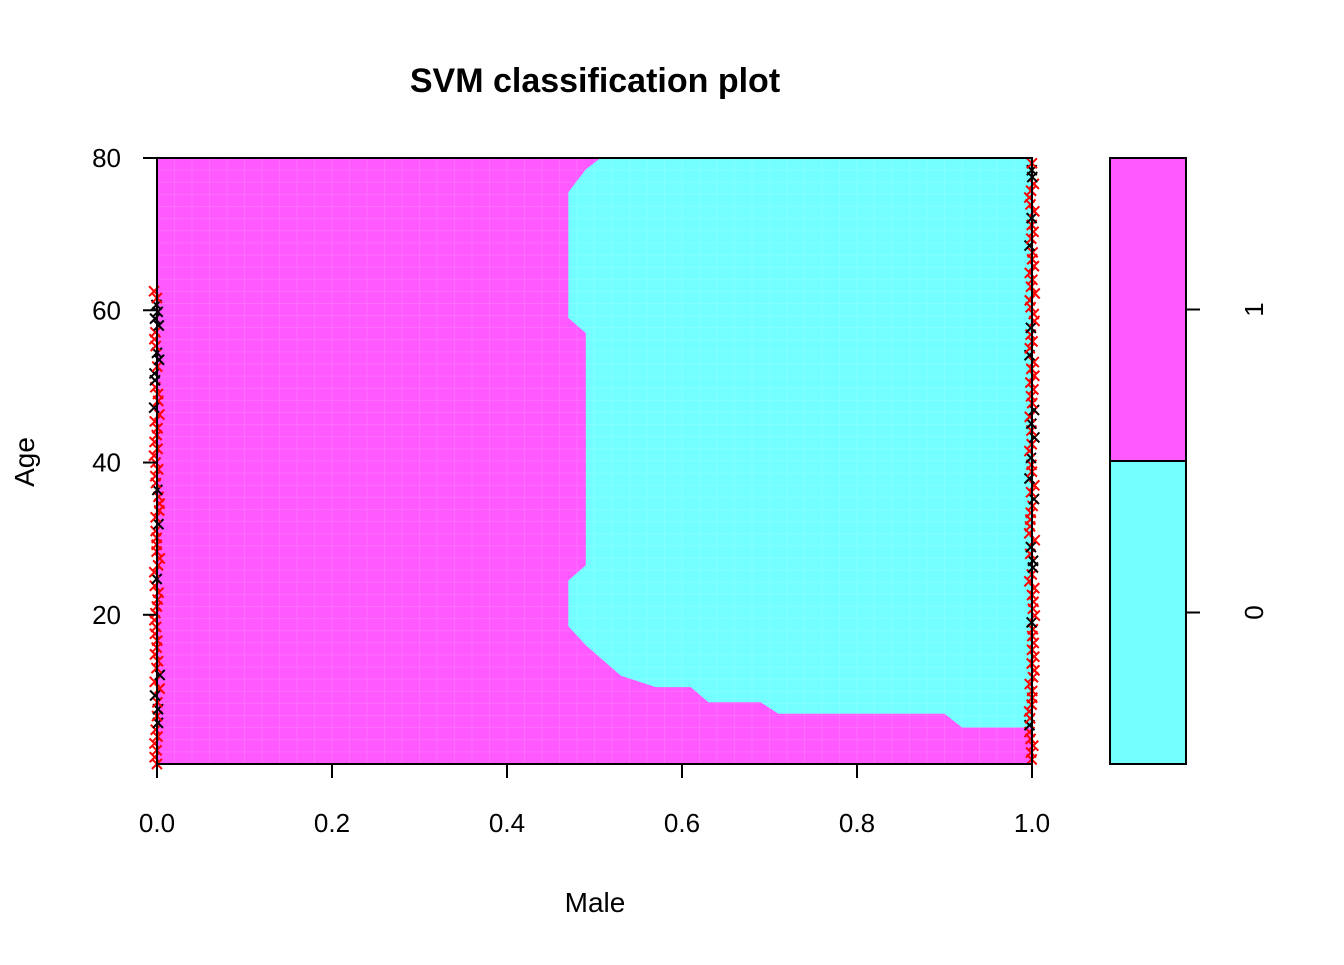 This screenshot has width=1344, height=965. I want to click on x-tick-label: 0.4, so click(507, 823).